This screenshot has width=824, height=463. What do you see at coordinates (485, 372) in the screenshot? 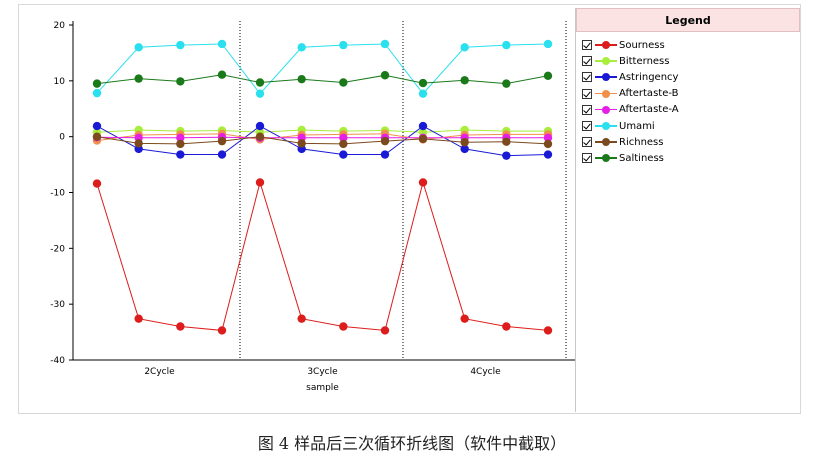
I see `x-group-label: 4Cycle` at bounding box center [485, 372].